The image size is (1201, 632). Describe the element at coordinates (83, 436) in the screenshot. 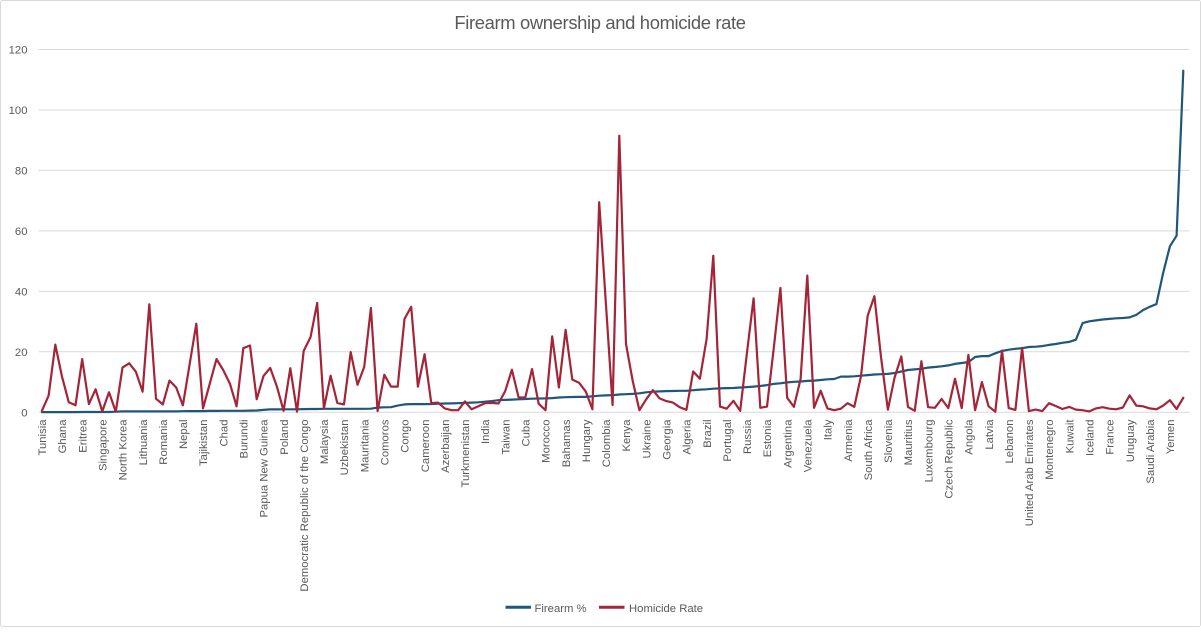

I see `svg-text: Eritrea` at that location.